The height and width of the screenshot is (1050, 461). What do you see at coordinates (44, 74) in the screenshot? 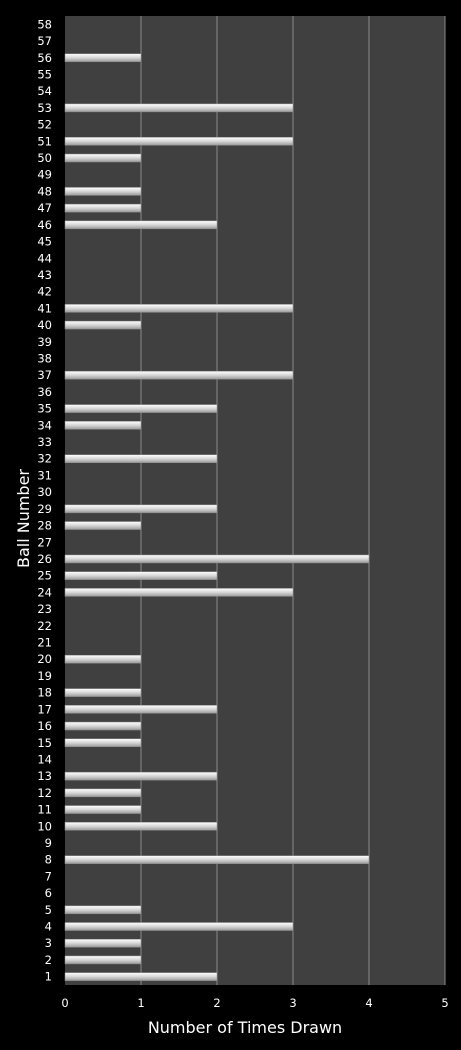
I see `y-tick-label: 55` at bounding box center [44, 74].